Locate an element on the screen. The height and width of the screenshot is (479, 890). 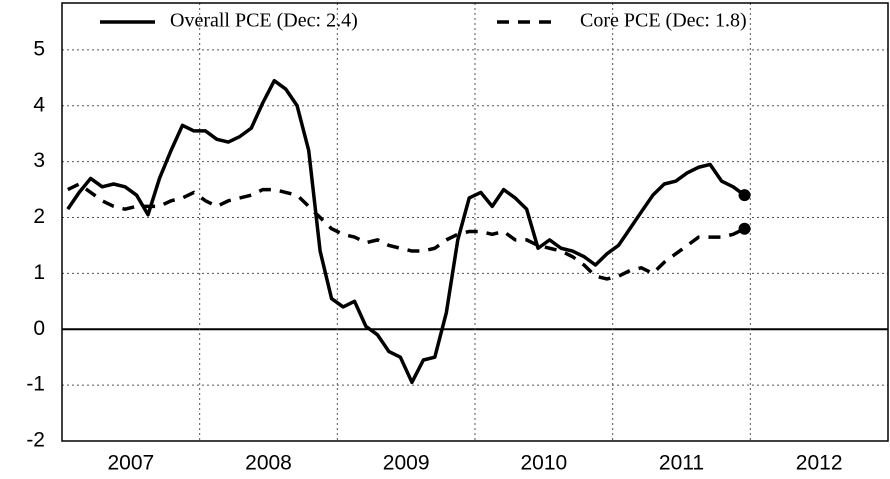
legend-label: Core PCE (Dec: 1.8) is located at coordinates (663, 21).